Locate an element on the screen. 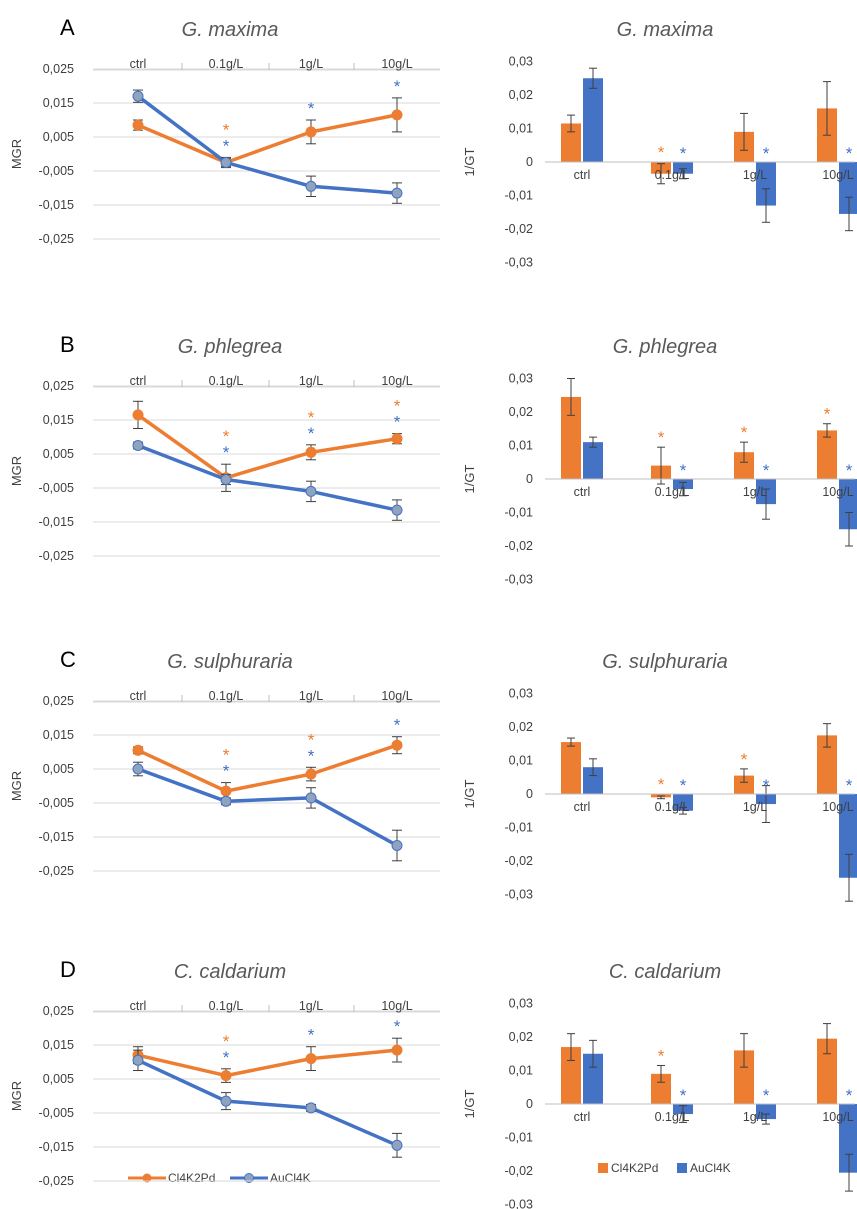 Image resolution: width=857 pixels, height=1209 pixels. legend-label-orange-bar: Cl4K2Pd is located at coordinates (634, 1168).